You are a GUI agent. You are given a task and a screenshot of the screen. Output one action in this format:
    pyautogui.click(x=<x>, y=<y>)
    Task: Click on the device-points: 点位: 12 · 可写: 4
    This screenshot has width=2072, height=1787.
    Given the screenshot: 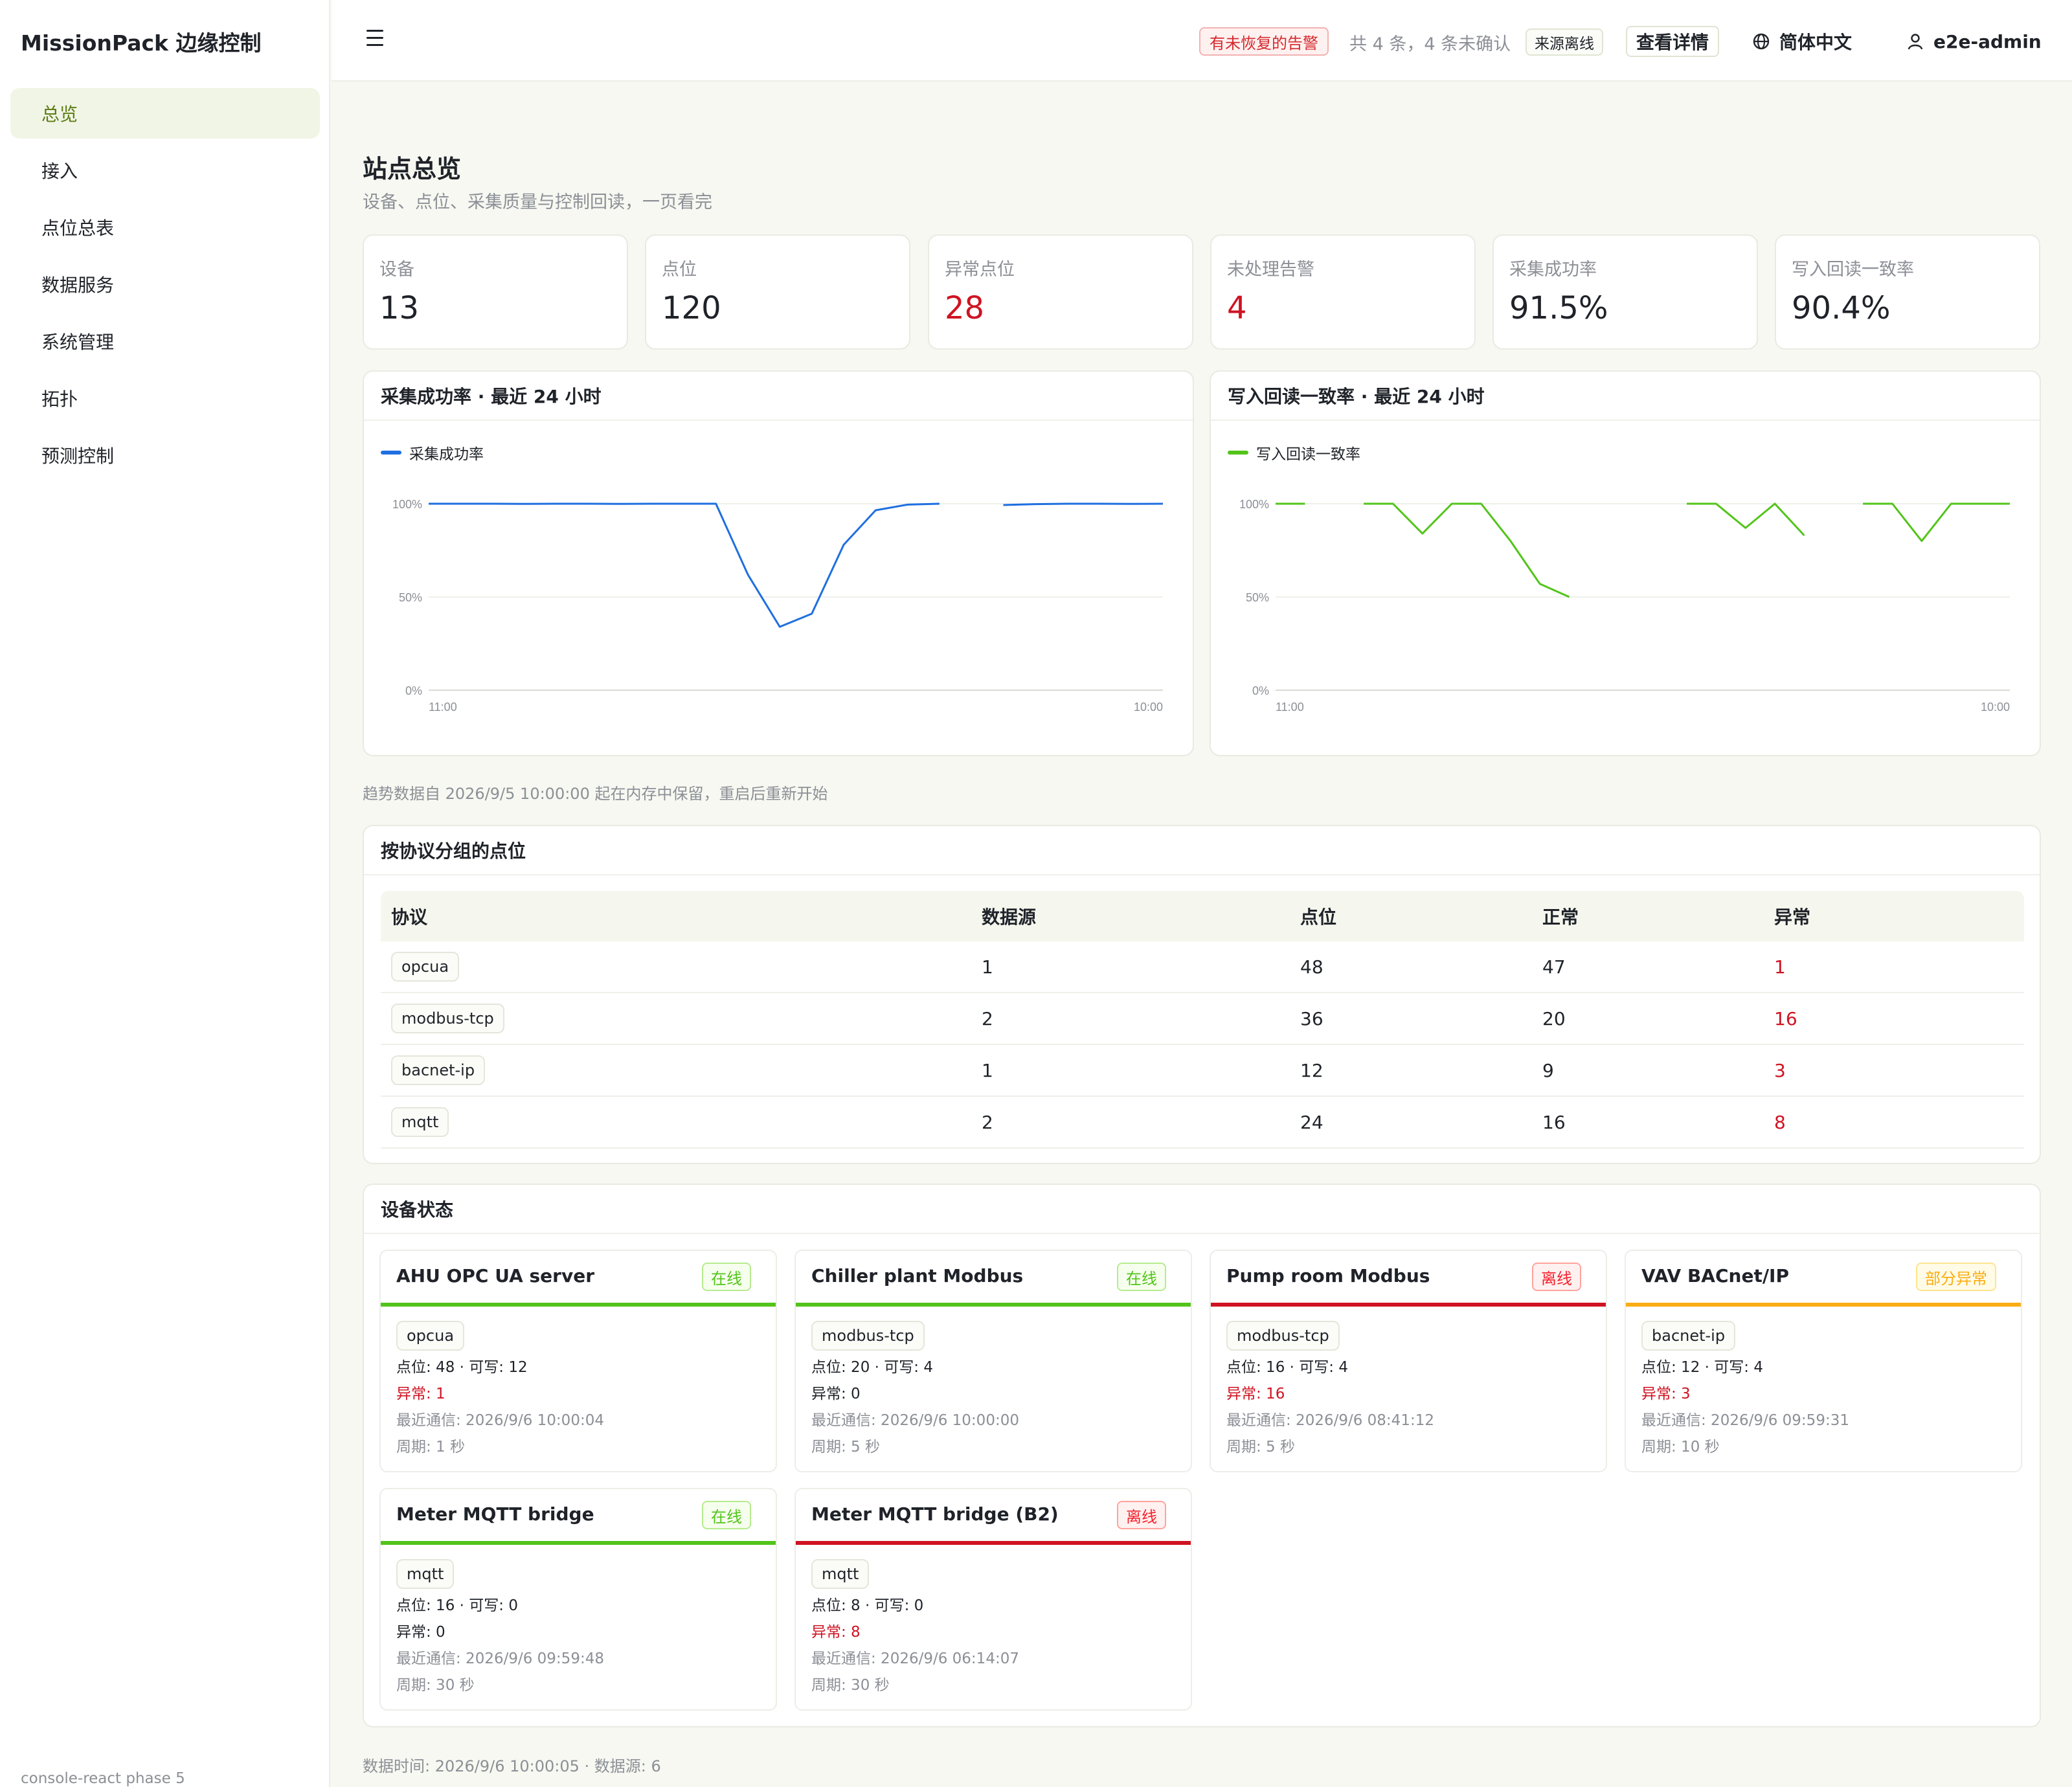 What is the action you would take?
    pyautogui.click(x=1702, y=1368)
    